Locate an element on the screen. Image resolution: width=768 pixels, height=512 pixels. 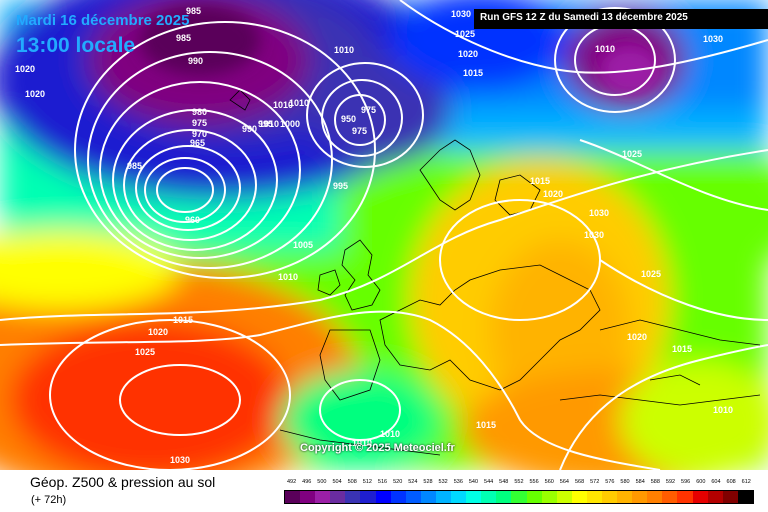
scale-label: 560 is located at coordinates (549, 482).